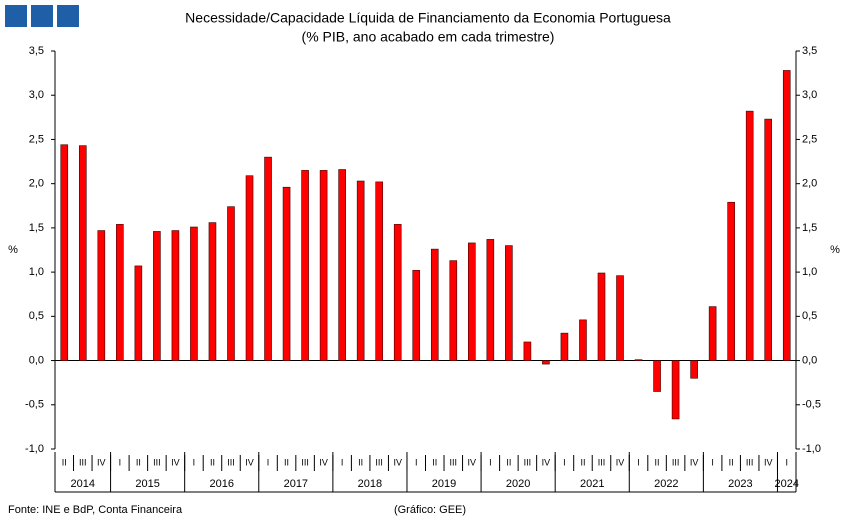  What do you see at coordinates (296, 484) in the screenshot?
I see `year-label: 2017` at bounding box center [296, 484].